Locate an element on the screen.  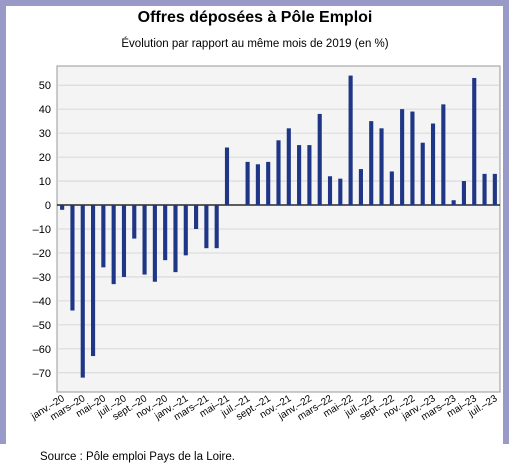
y-tick-label: –50 is located at coordinates (42, 326).